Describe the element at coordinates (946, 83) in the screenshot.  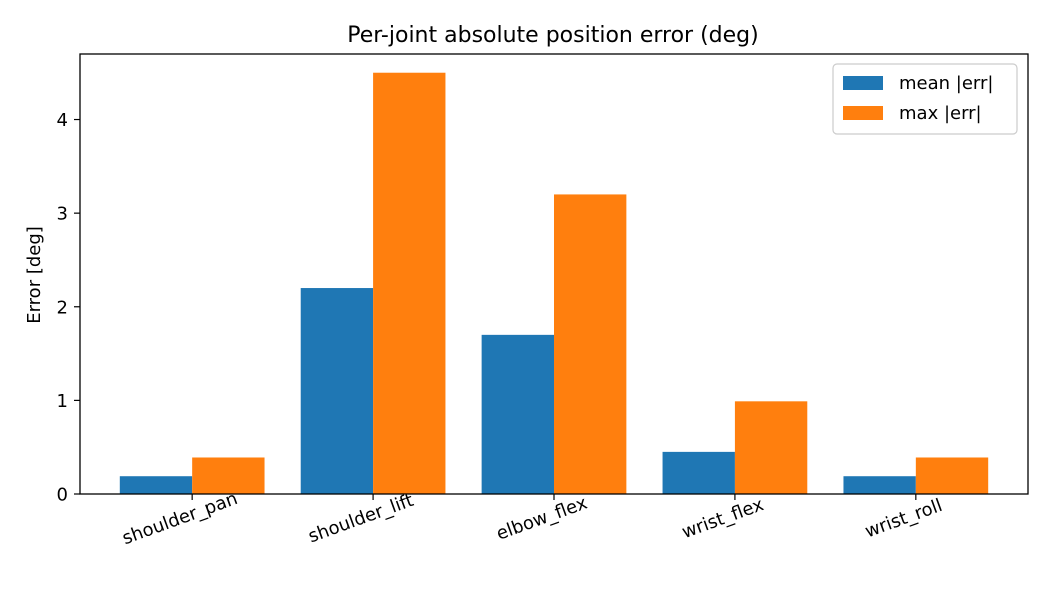
I see `legend-label-0: mean |err|` at that location.